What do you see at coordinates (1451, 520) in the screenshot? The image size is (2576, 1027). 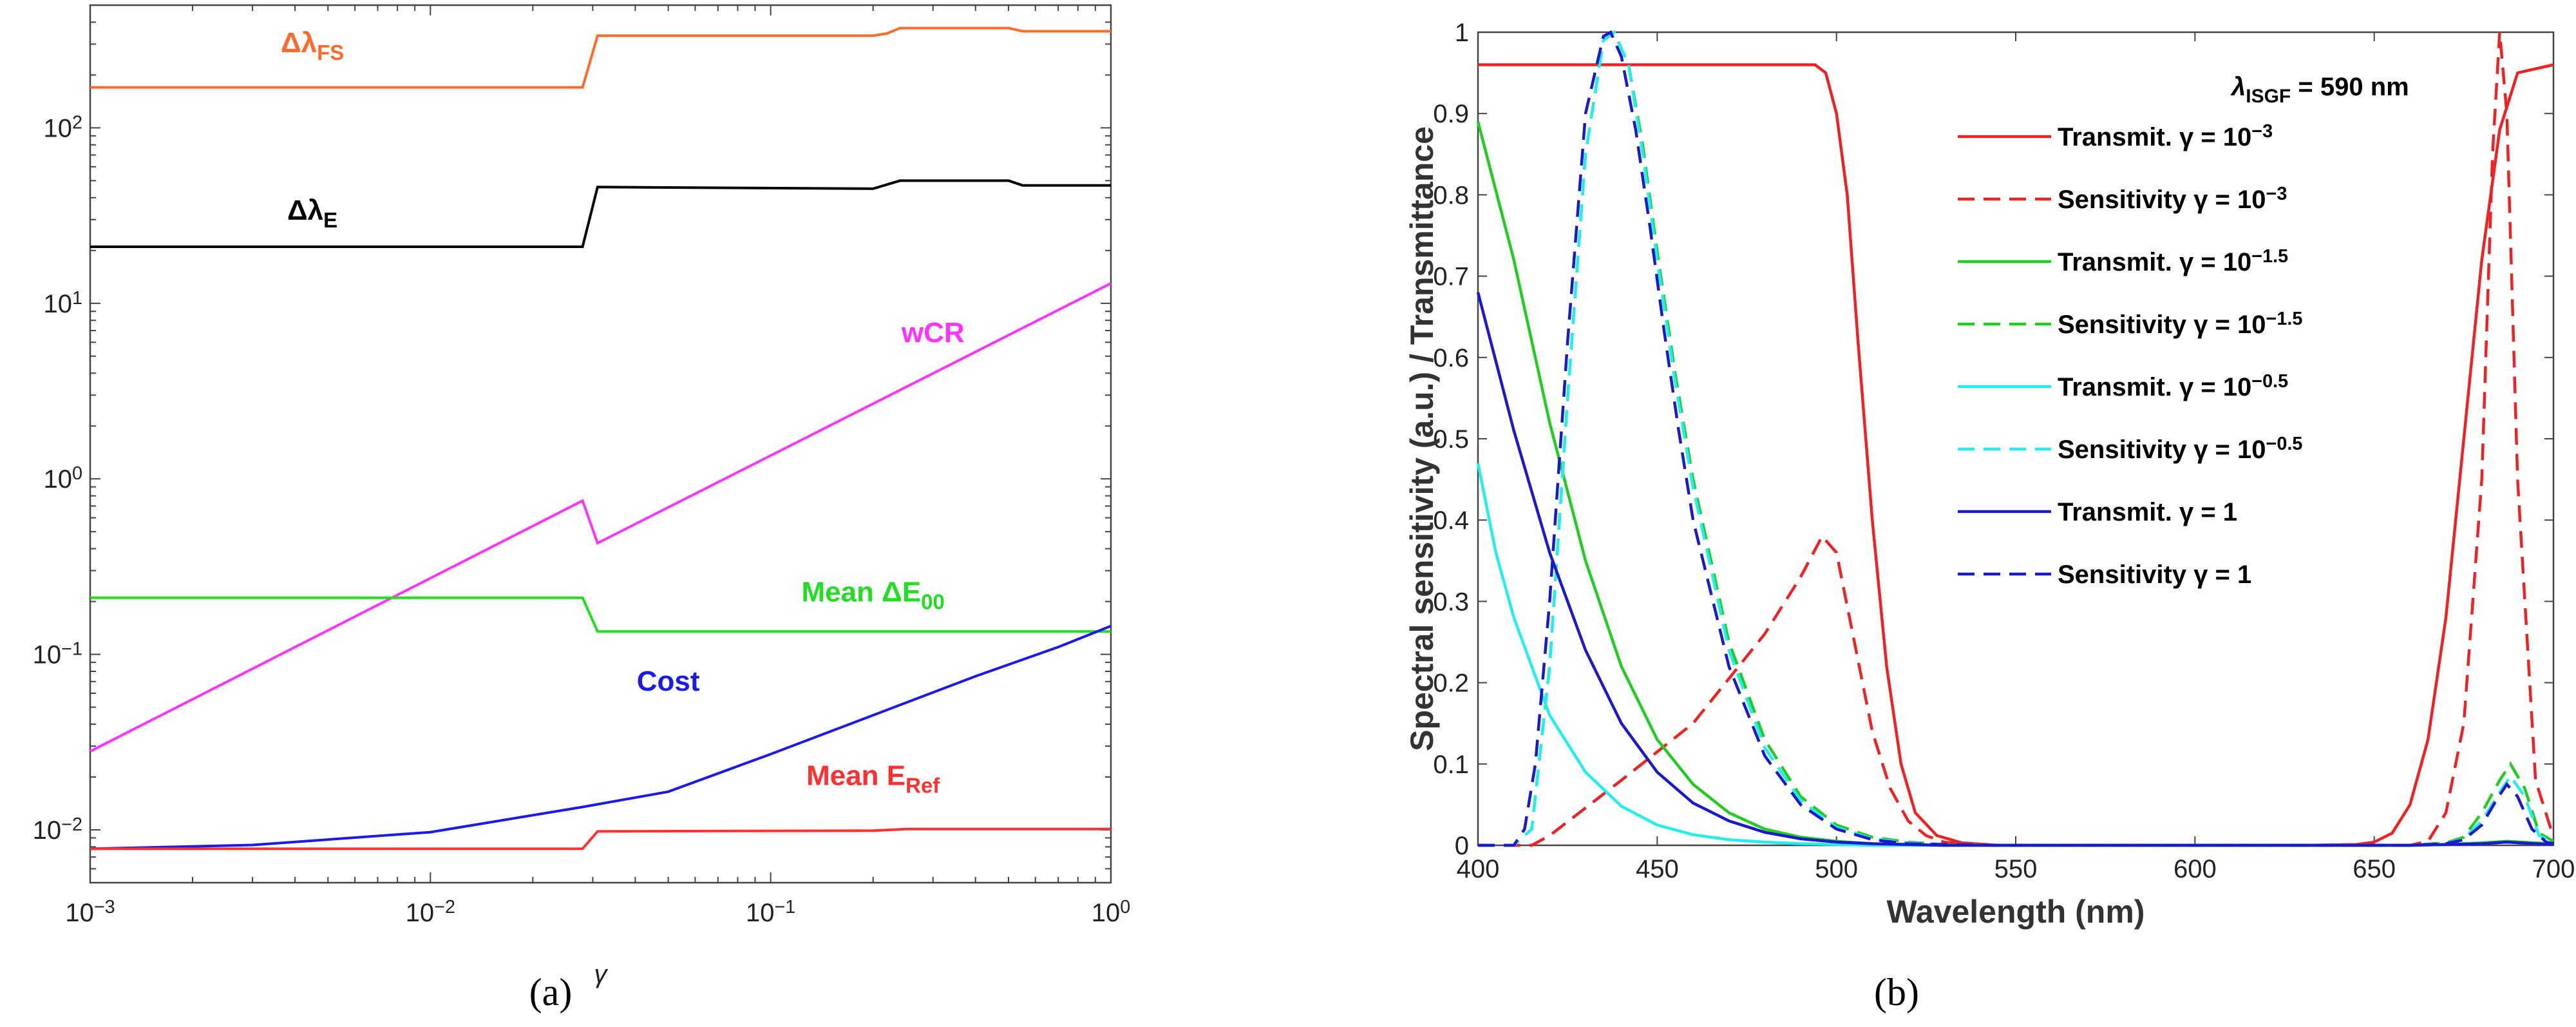 I see `y-tick-label: 0.4` at bounding box center [1451, 520].